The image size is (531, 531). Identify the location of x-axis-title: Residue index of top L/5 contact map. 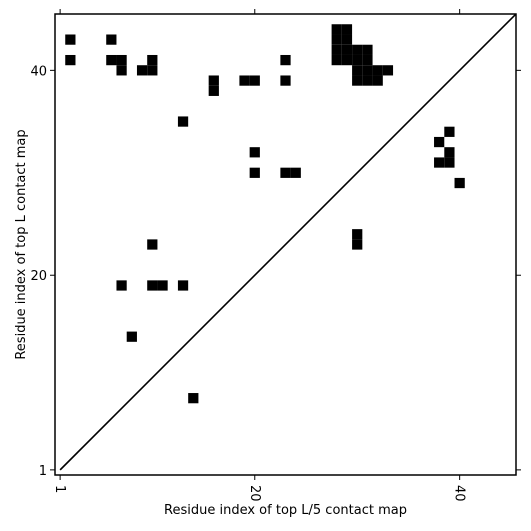
(285, 510).